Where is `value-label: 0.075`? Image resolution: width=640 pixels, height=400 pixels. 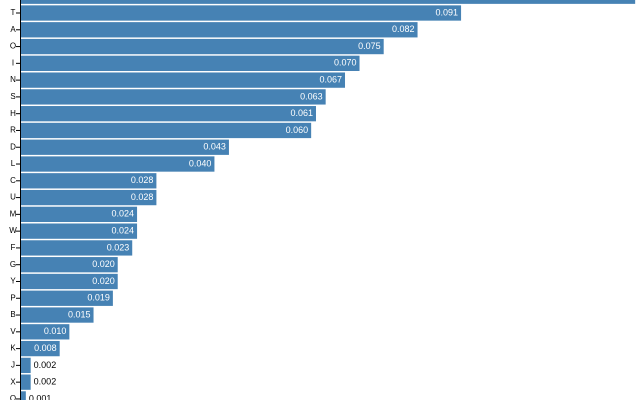 value-label: 0.075 is located at coordinates (369, 46).